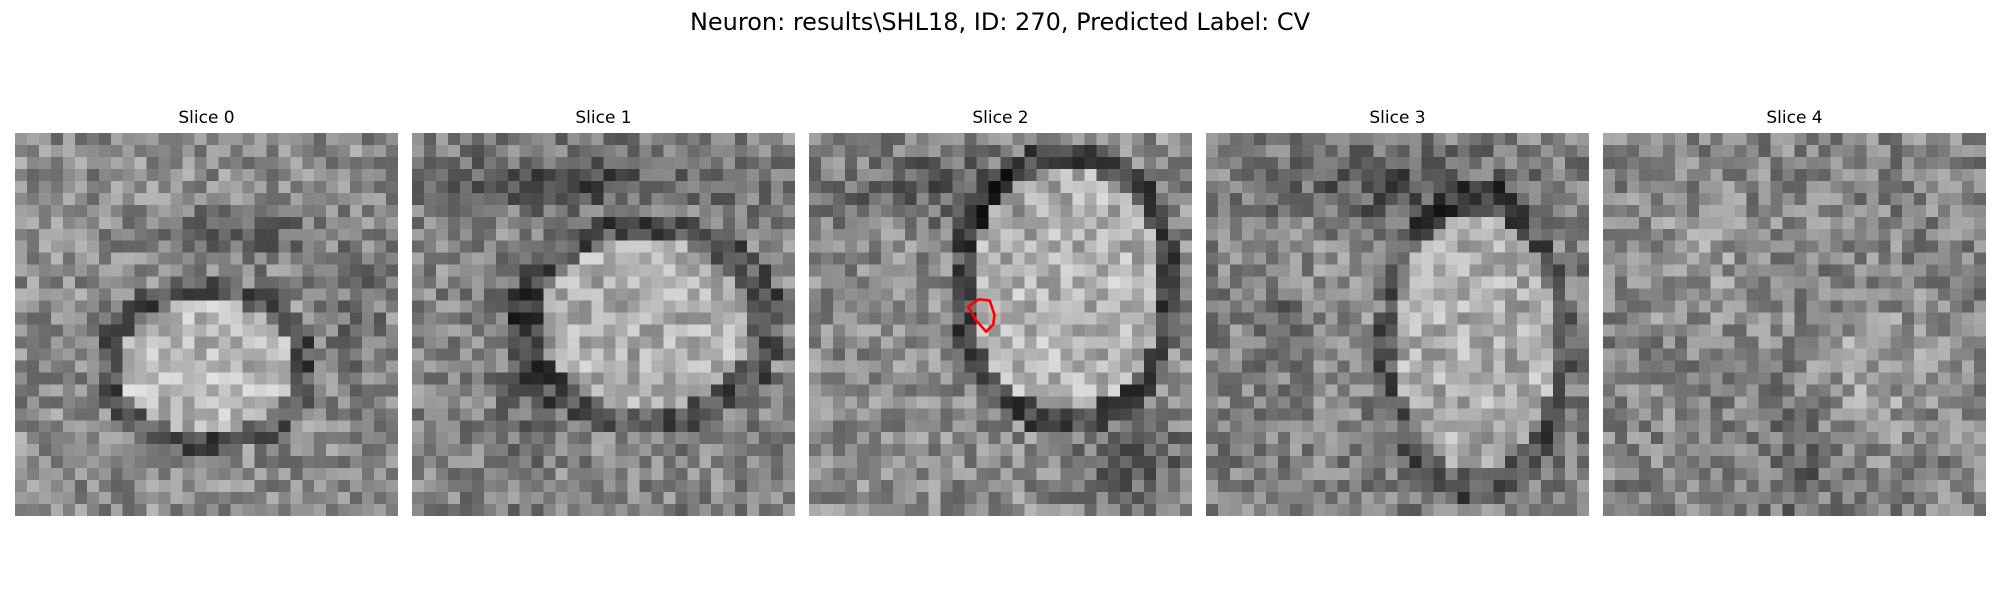 This screenshot has height=600, width=2000. What do you see at coordinates (1000, 118) in the screenshot?
I see `slice-title: Slice 2` at bounding box center [1000, 118].